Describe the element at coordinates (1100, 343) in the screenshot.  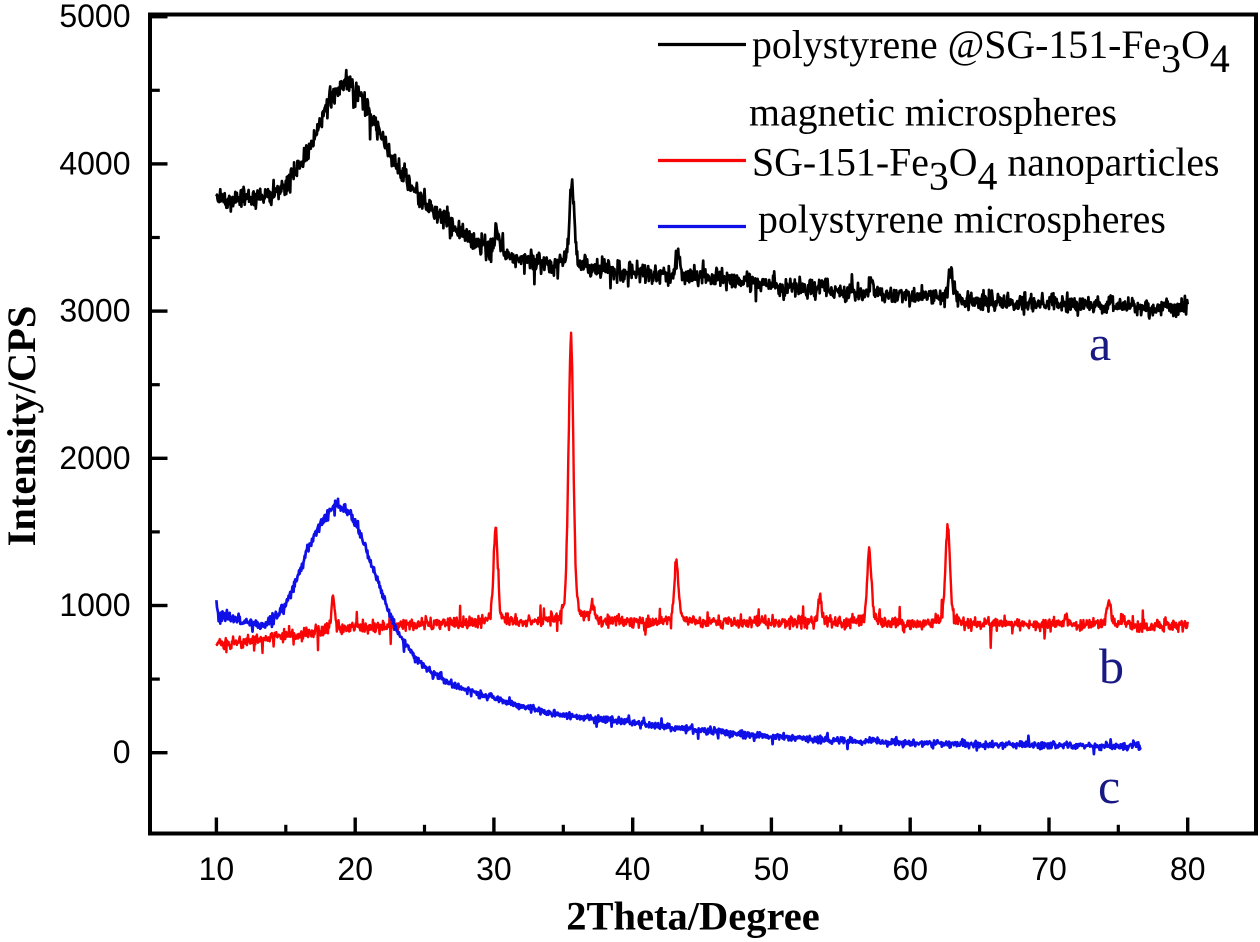
I see `svg-text: a` at that location.